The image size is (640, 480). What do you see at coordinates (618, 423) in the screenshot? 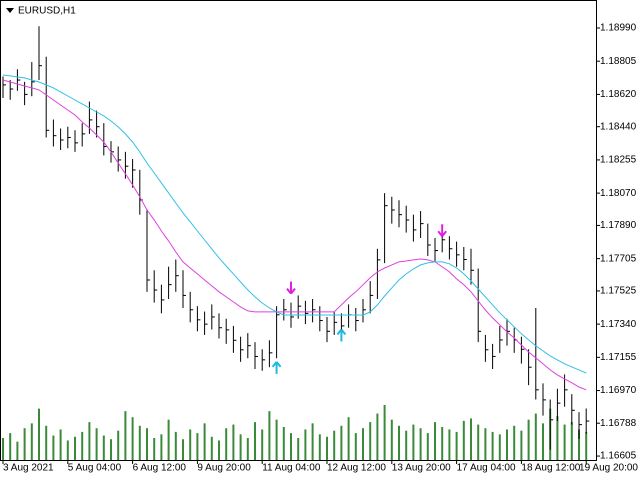
I see `y-tick-label: 1.16788` at bounding box center [618, 423].